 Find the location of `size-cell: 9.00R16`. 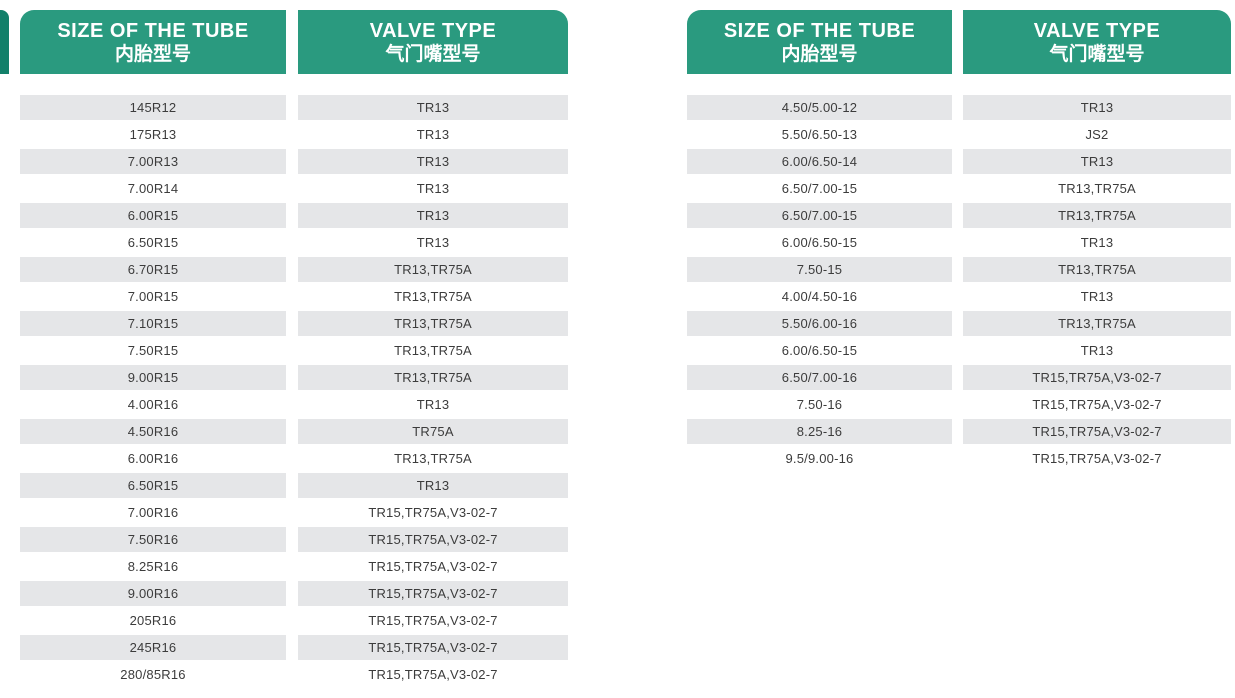

size-cell: 9.00R16 is located at coordinates (153, 593).